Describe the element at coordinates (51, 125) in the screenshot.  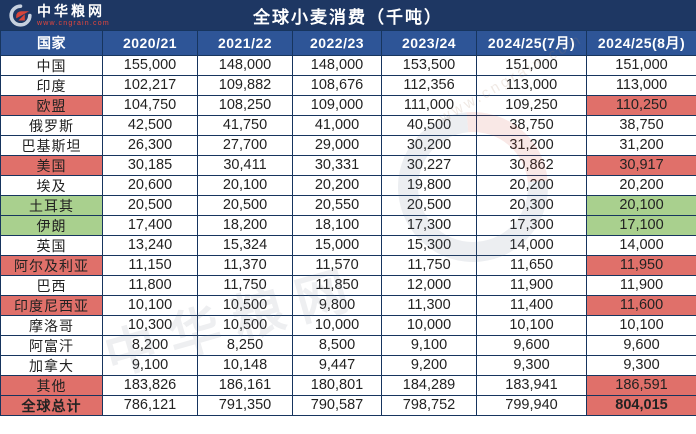
I see `country-cell: 俄罗斯` at that location.